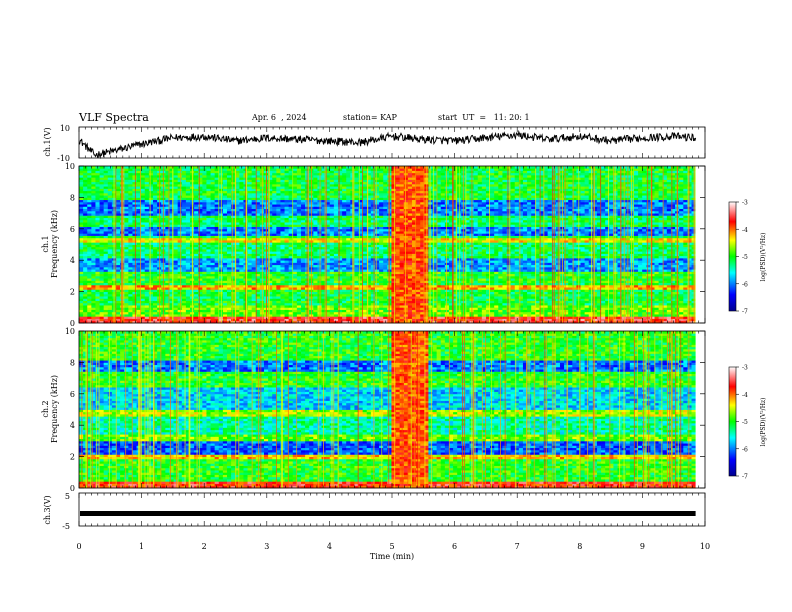 The image size is (792, 612). Describe the element at coordinates (72, 425) in the screenshot. I see `ch2-spectrogram-ytick-2: 4` at that location.